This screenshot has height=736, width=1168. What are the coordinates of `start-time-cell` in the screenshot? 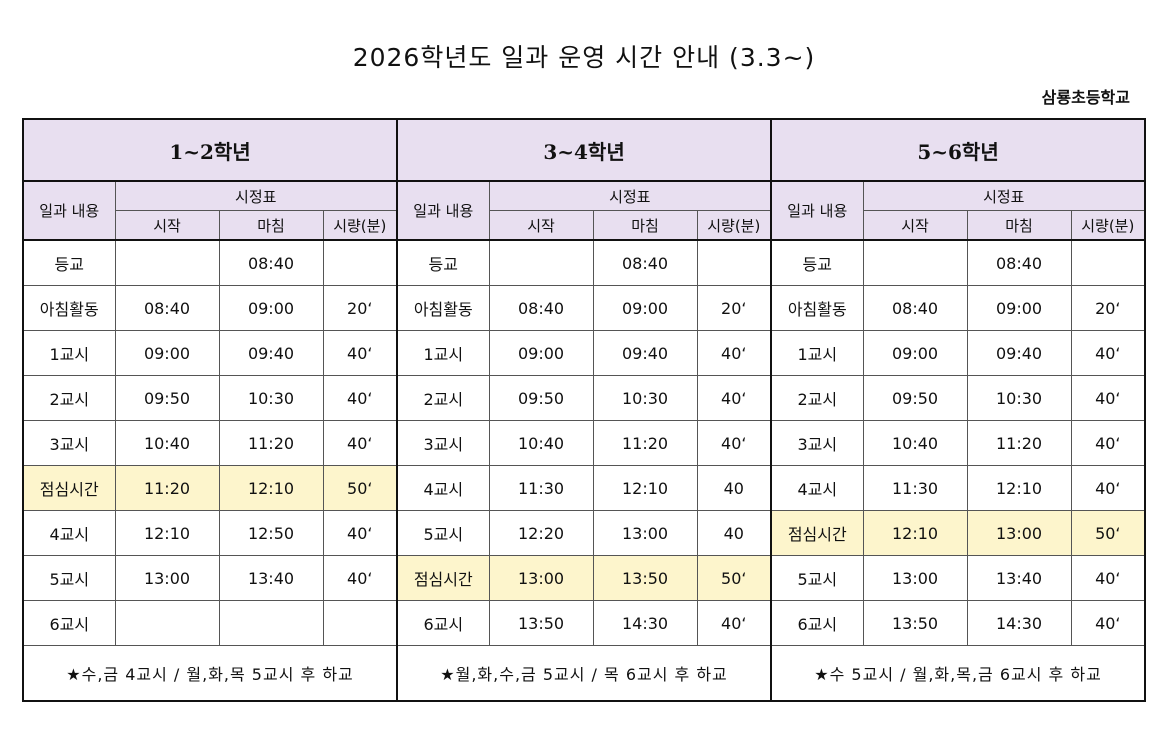 It's located at (541, 262).